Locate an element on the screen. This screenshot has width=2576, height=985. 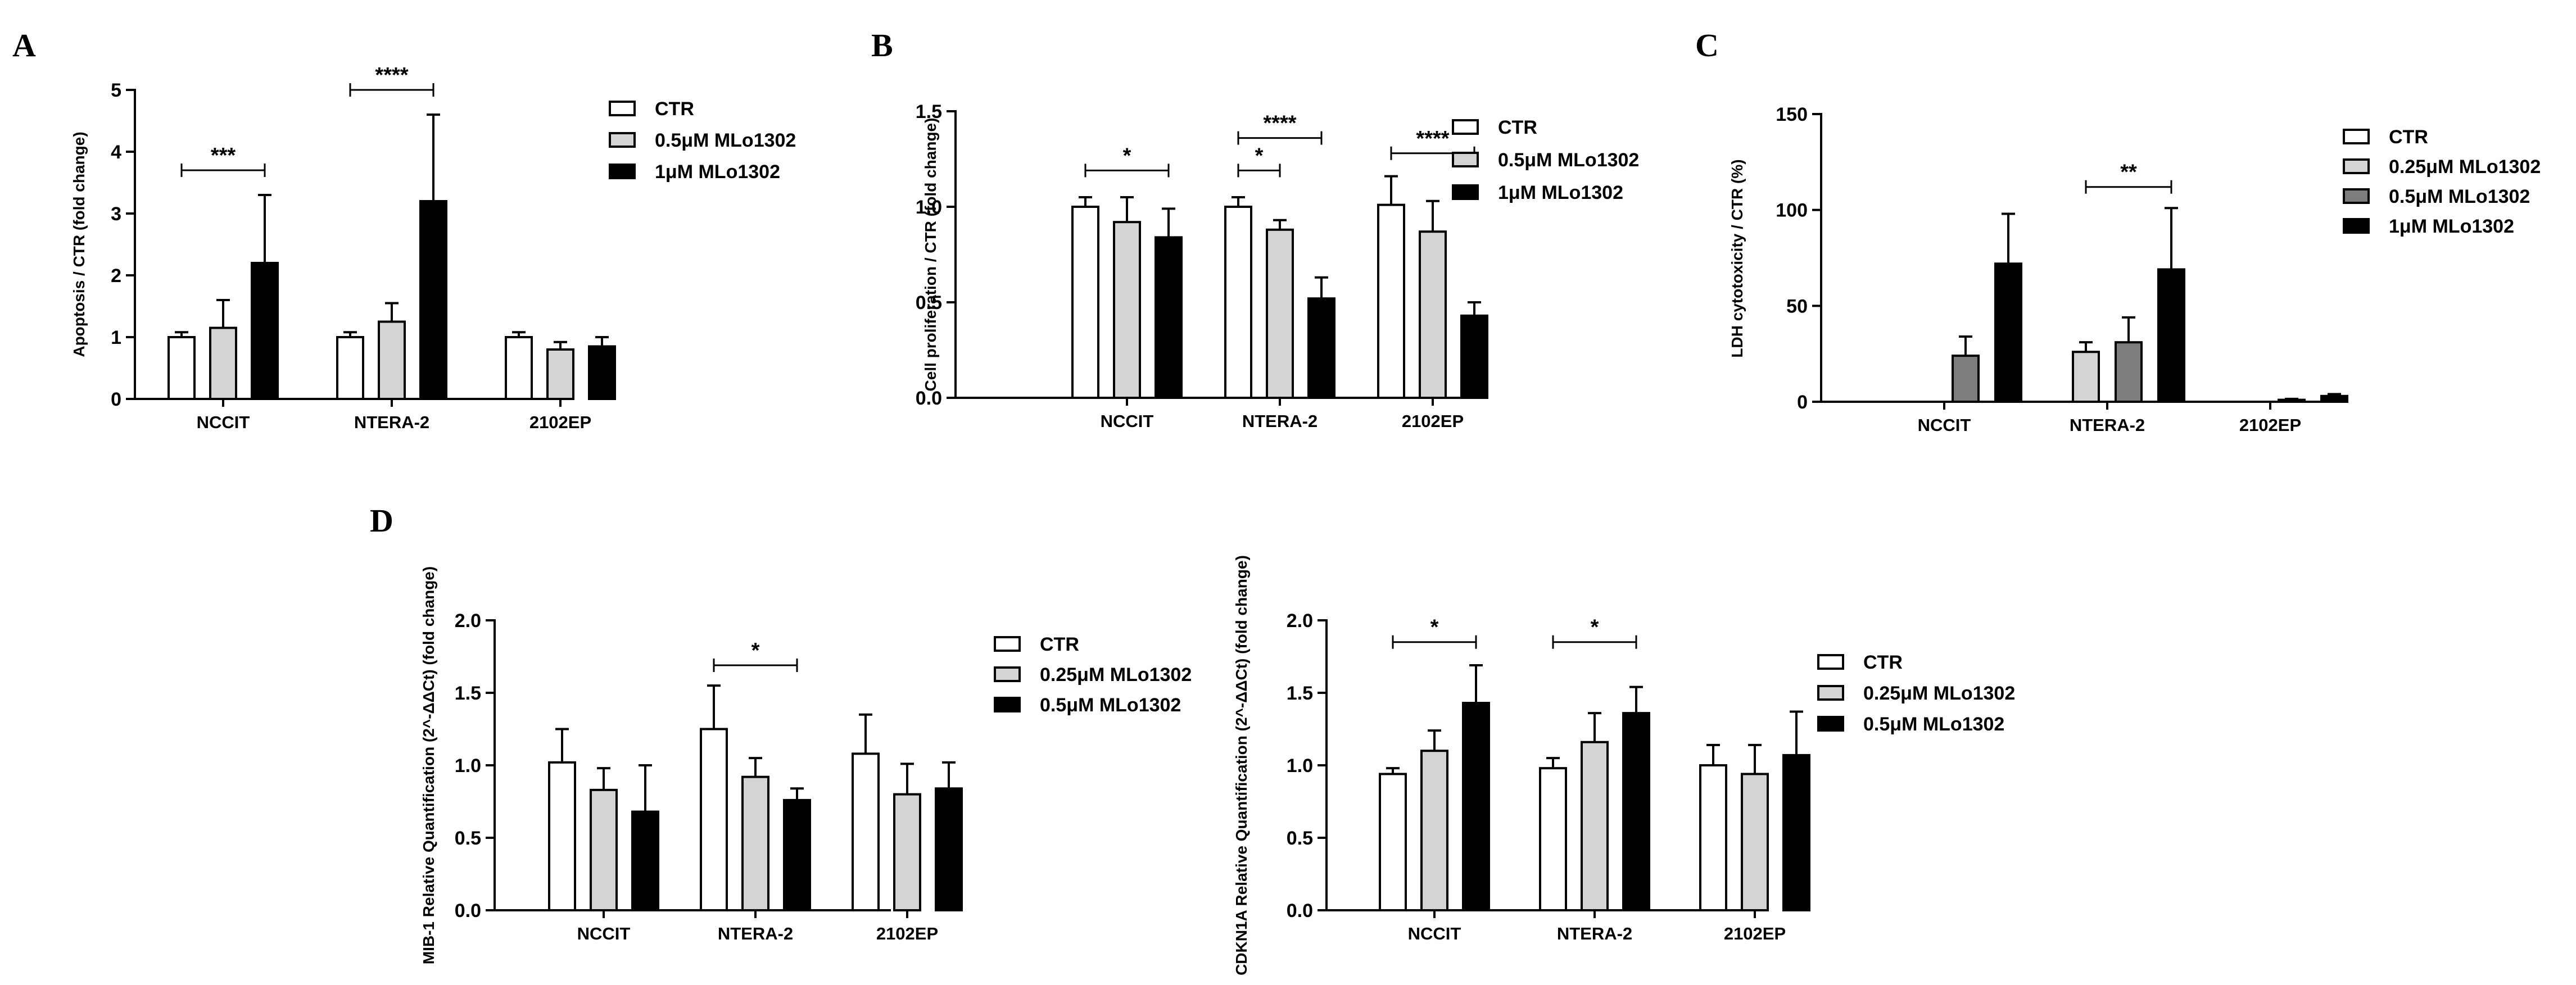
y-tick-label: 50 is located at coordinates (1797, 306).